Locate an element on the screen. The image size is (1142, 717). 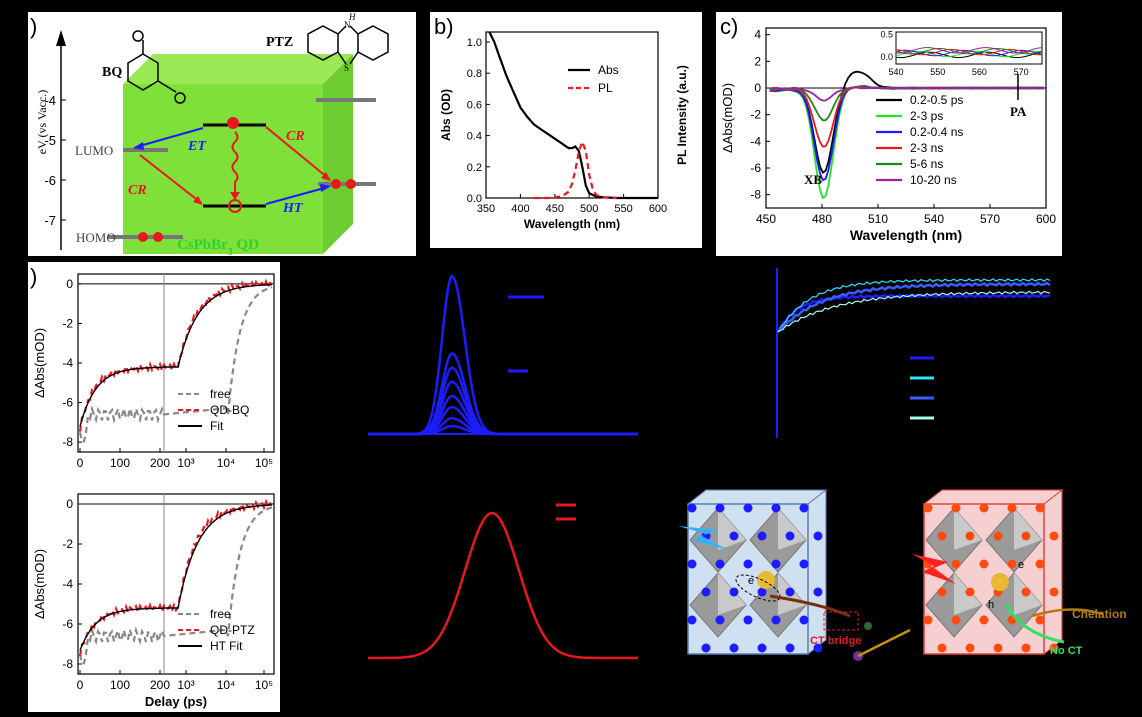
d-xtick-label: 200 is located at coordinates (160, 463).